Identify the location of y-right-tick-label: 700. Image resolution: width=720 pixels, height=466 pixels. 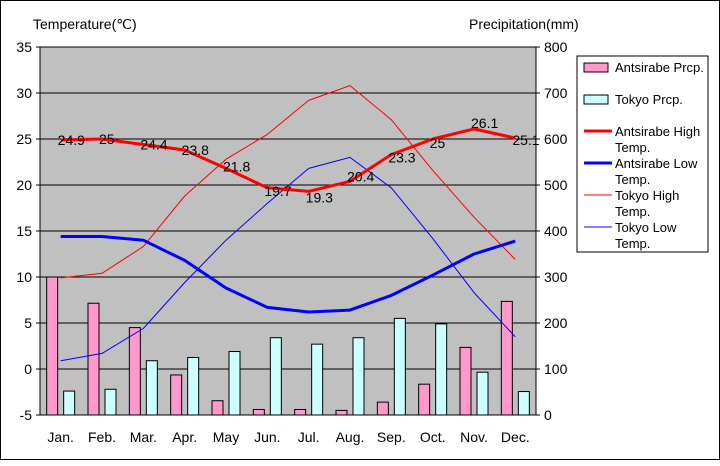
(556, 93).